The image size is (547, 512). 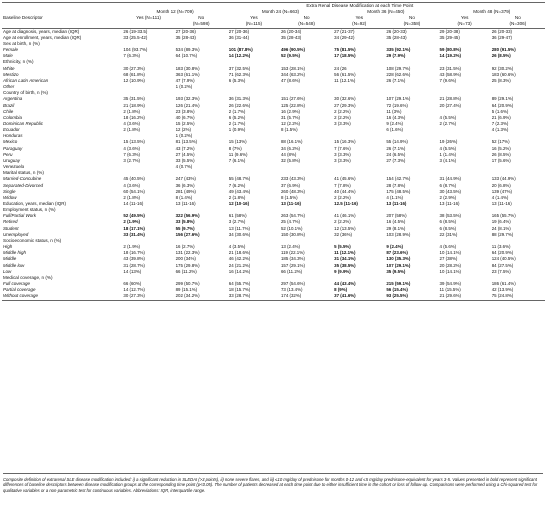 I want to click on table-cell: 165 (55.7%), so click(x=503, y=216).